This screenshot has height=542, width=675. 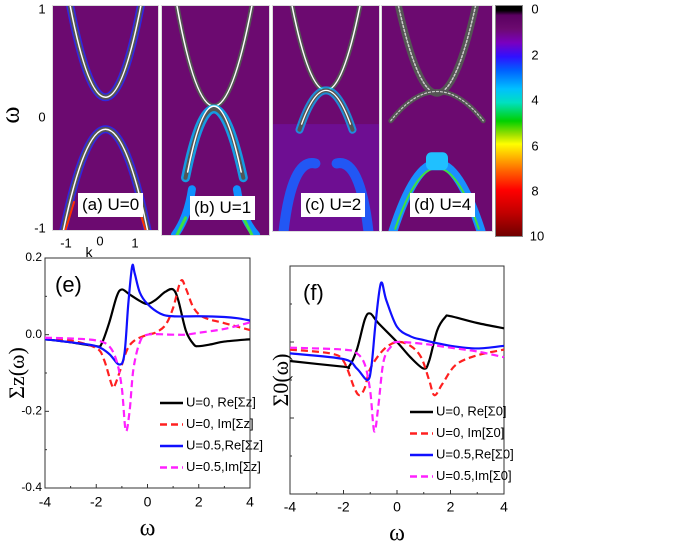 What do you see at coordinates (535, 55) in the screenshot?
I see `colorbar-tick: 2` at bounding box center [535, 55].